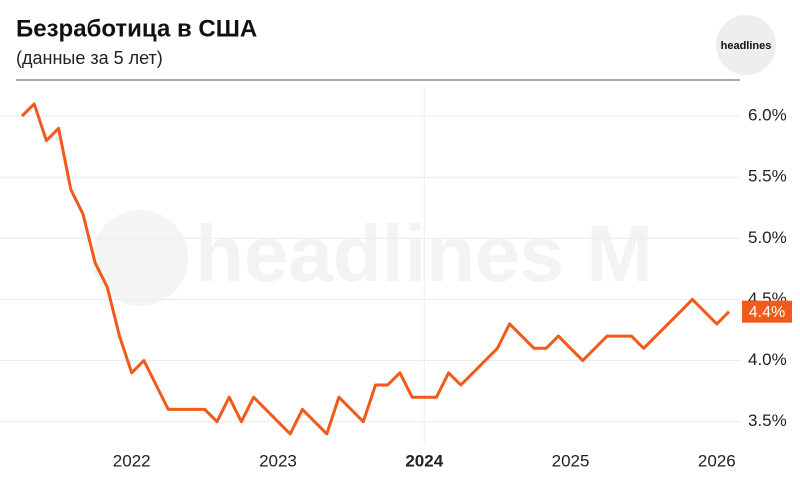 The height and width of the screenshot is (483, 800). What do you see at coordinates (89, 58) in the screenshot?
I see `chart-subtitle: (данные за 5 лет)` at bounding box center [89, 58].